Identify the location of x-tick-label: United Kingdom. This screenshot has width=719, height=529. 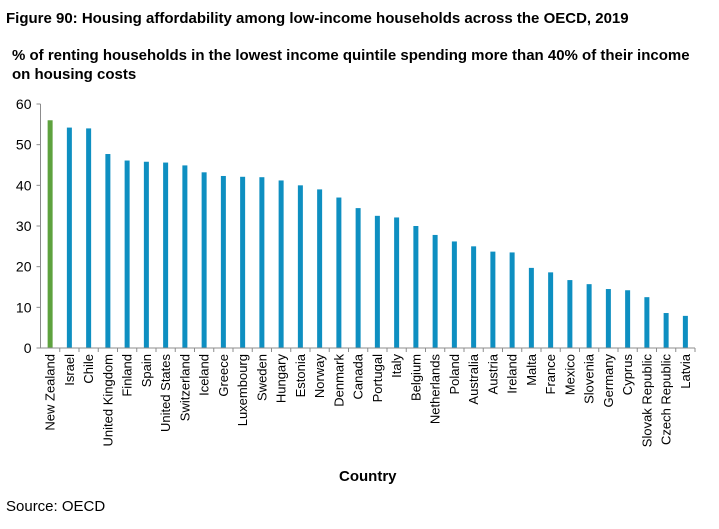
(107, 400).